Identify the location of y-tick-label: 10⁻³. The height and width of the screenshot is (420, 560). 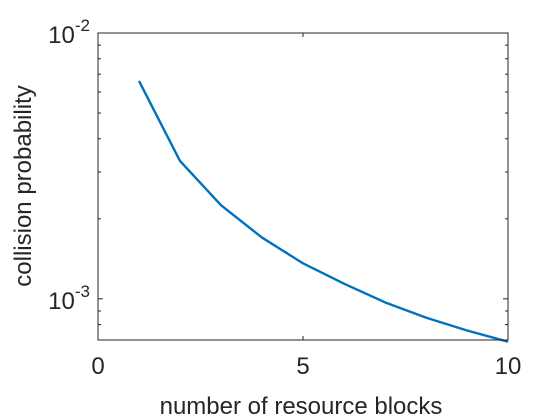
(69, 298).